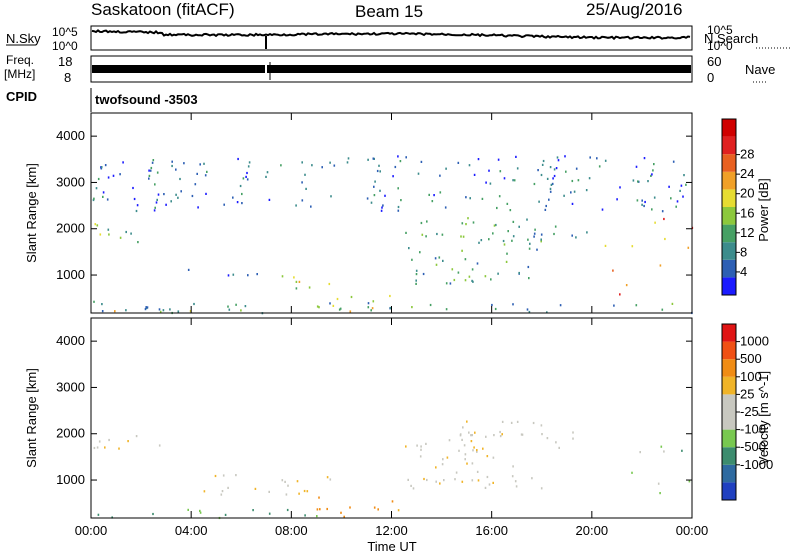  What do you see at coordinates (737, 207) in the screenshot?
I see `power-colorbar: 4 8 12 16 20 24 28` at bounding box center [737, 207].